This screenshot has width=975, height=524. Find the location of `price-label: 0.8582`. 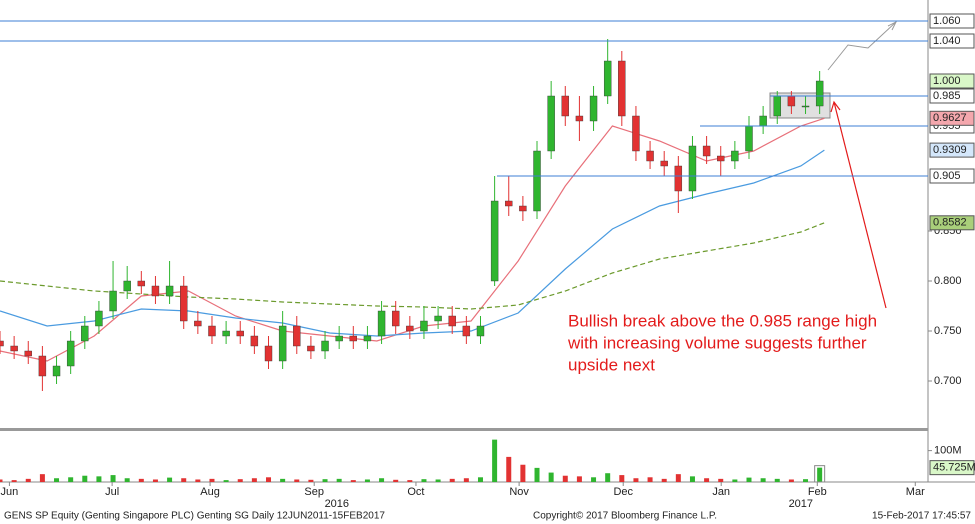

price-label: 0.8582 is located at coordinates (950, 223).